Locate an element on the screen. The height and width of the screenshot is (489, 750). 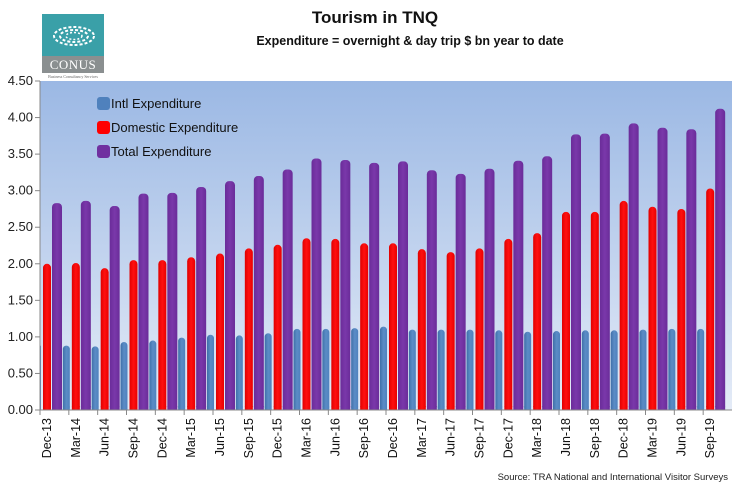
logo-name: CONUS is located at coordinates (73, 64).